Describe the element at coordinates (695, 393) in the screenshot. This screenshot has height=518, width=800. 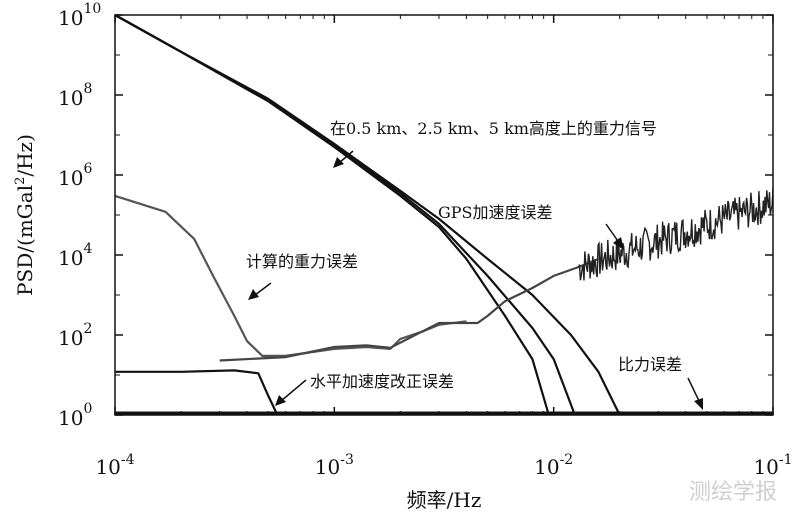
I see `arrow-specific-force-error` at that location.